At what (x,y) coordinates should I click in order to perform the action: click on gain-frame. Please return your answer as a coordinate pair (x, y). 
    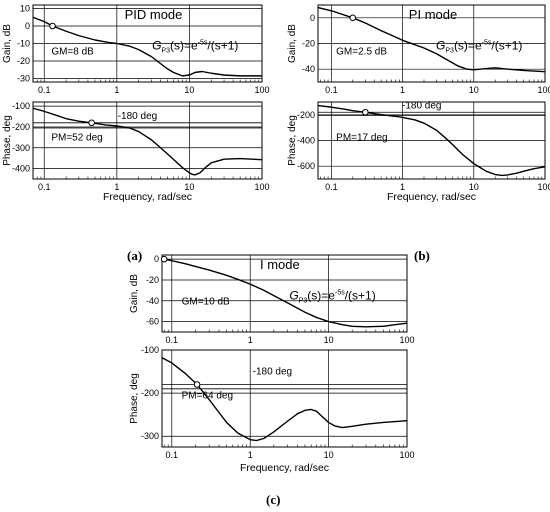
    Looking at the image, I should click on (284, 293).